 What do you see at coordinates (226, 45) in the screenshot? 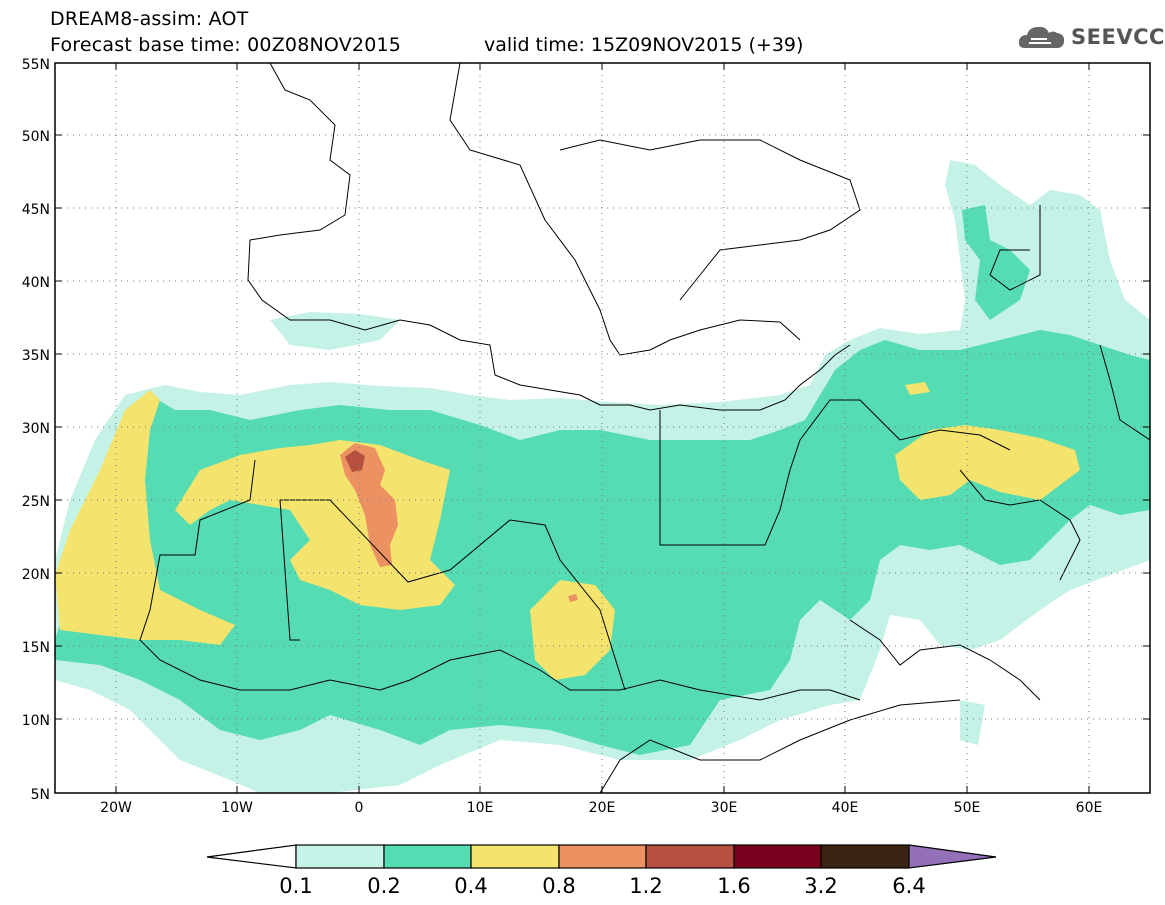
I see `forecast-base-time: Forecast base time: 00Z08NOV2015` at bounding box center [226, 45].